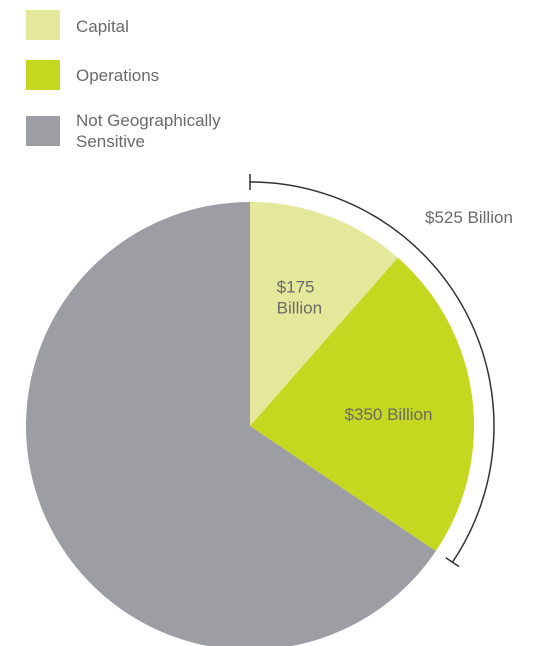 Image resolution: width=538 pixels, height=646 pixels. What do you see at coordinates (43, 25) in the screenshot?
I see `legend-swatch-capital` at bounding box center [43, 25].